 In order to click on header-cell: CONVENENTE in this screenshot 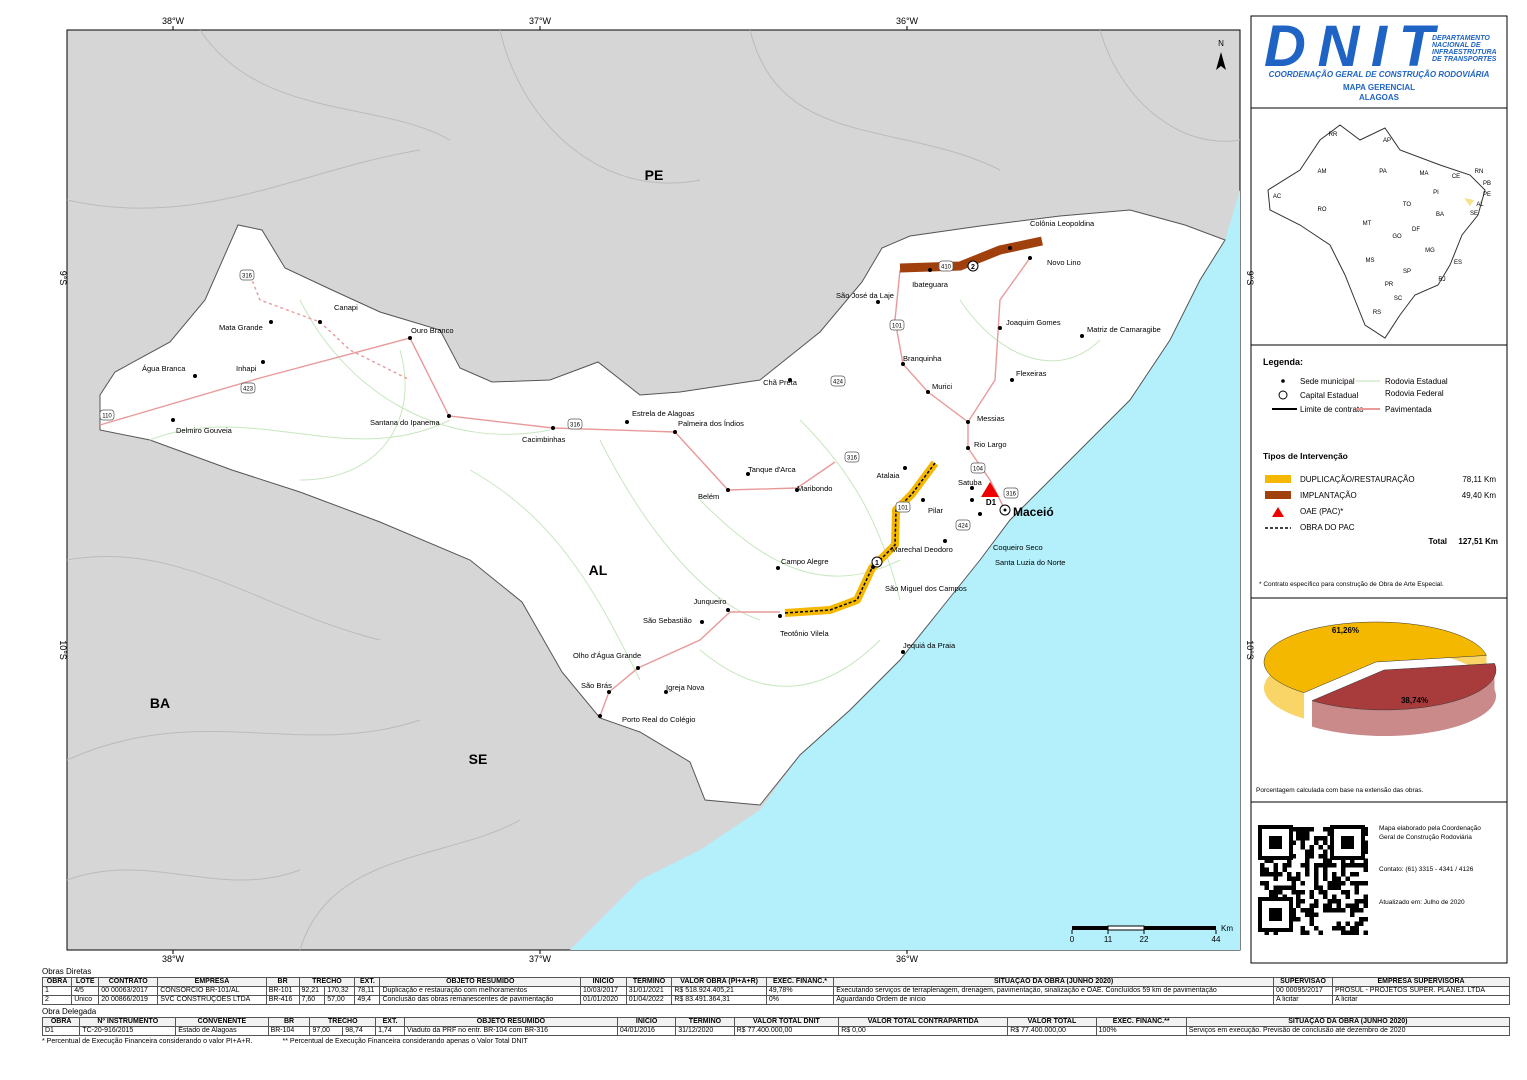, I will do `click(222, 1022)`.